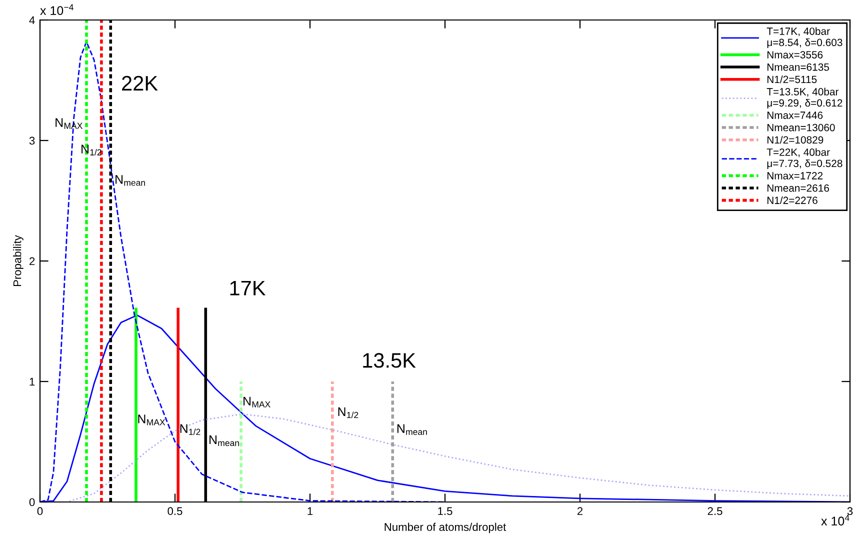  What do you see at coordinates (795, 115) in the screenshot?
I see `legend-label: Nmax=7446` at bounding box center [795, 115].